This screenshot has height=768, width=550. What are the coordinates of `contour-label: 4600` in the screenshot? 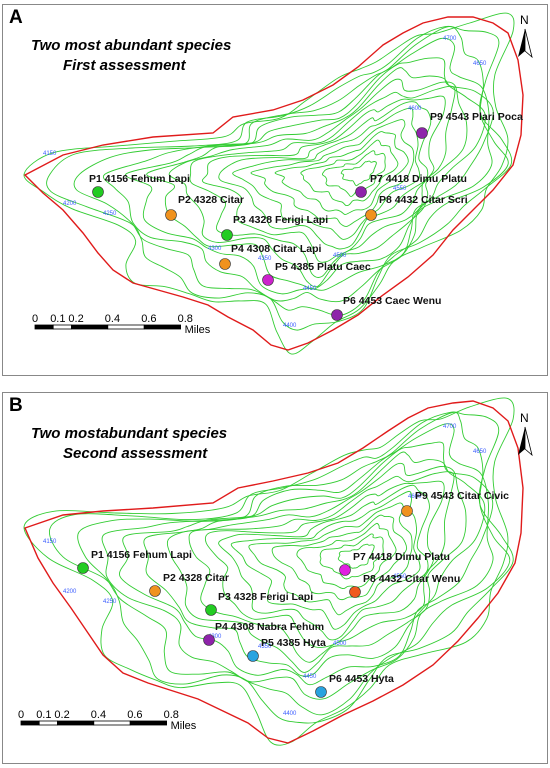 It's located at (415, 109).